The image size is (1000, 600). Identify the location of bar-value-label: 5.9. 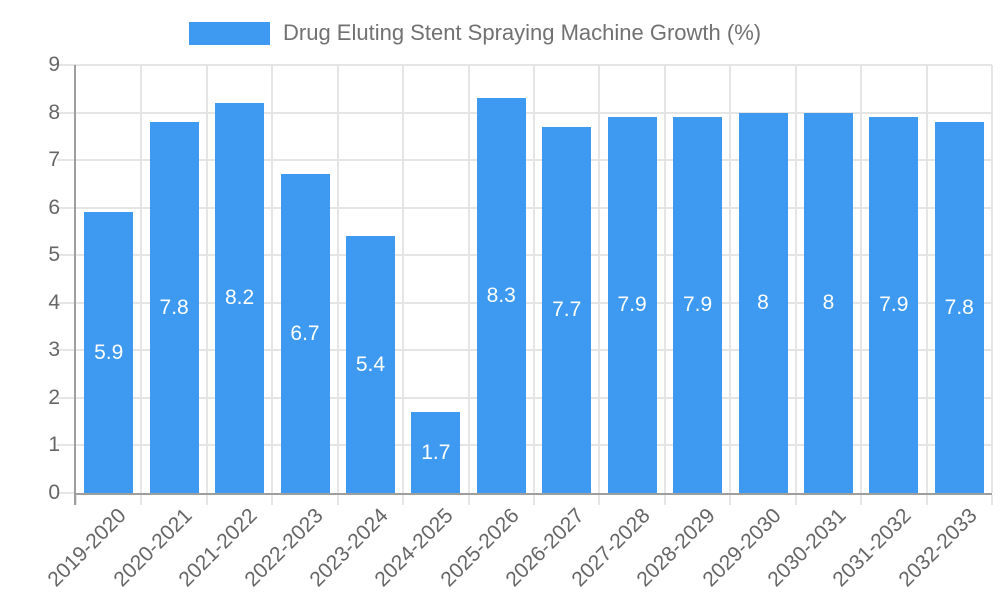
(109, 352).